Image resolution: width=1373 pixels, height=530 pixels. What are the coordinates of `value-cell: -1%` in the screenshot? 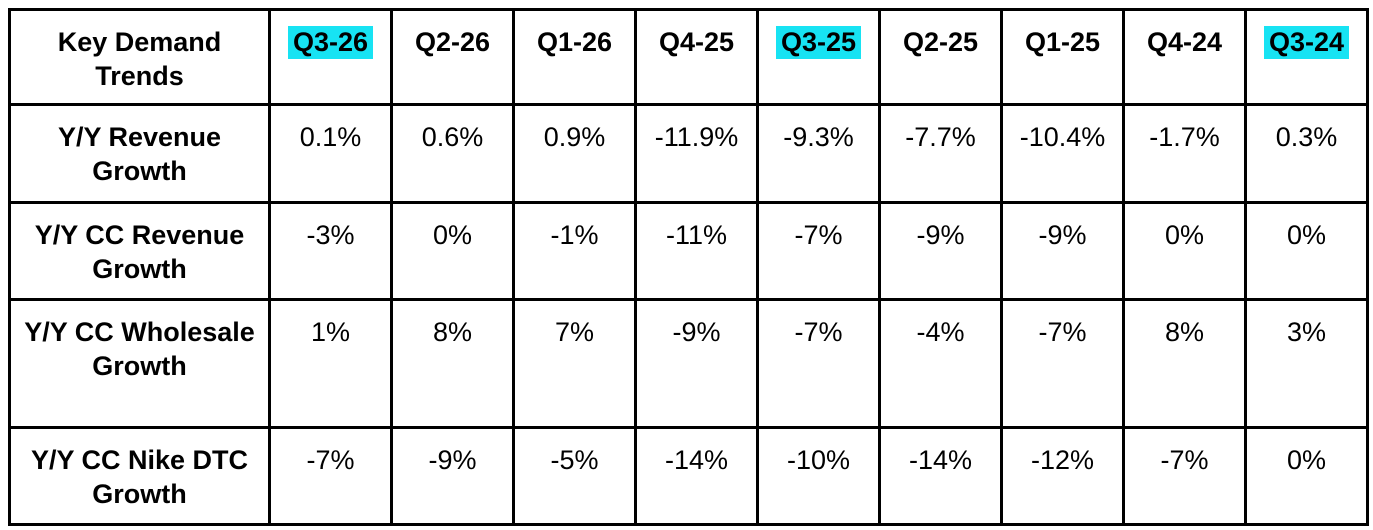 It's located at (574, 251).